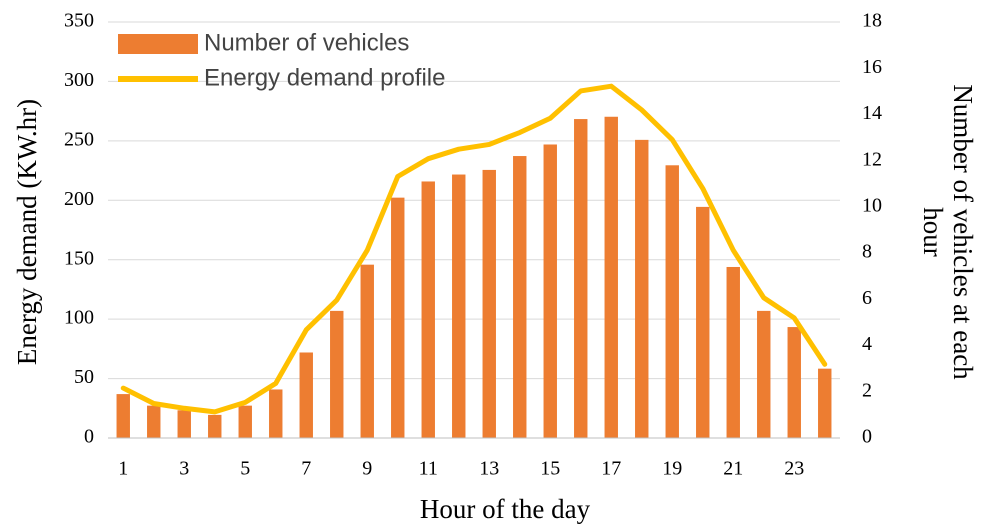  Describe the element at coordinates (84, 377) in the screenshot. I see `y-tick-label: 50` at that location.